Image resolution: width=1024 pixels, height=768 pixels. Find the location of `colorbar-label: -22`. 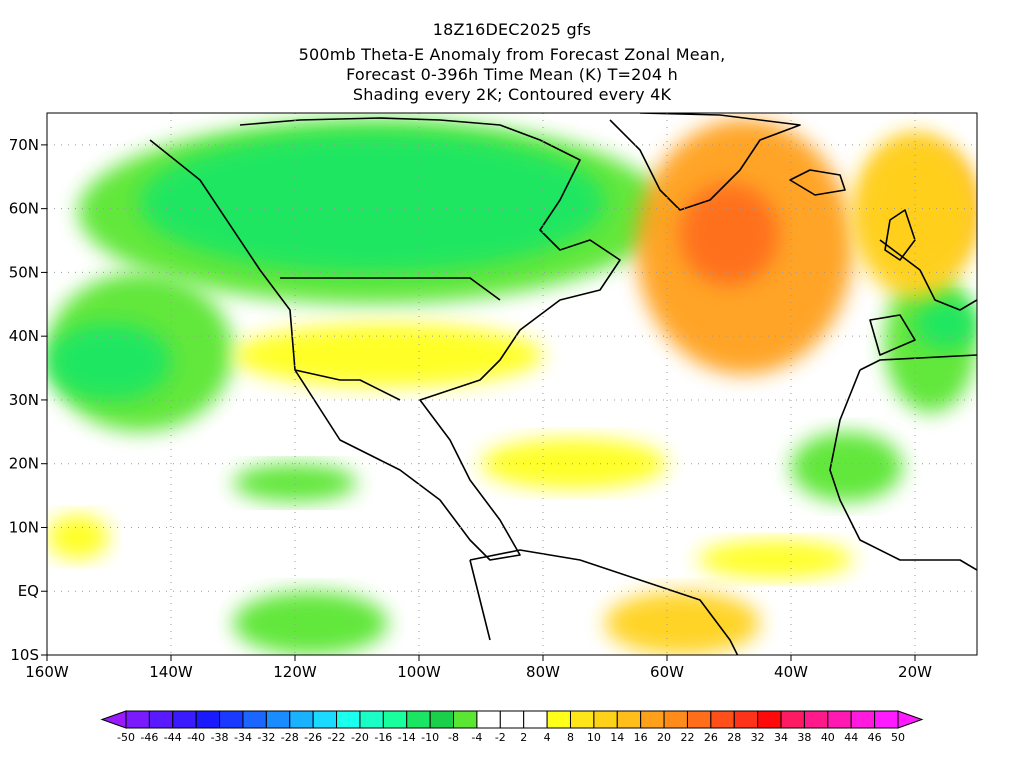

colorbar-label: -22 is located at coordinates (337, 737).